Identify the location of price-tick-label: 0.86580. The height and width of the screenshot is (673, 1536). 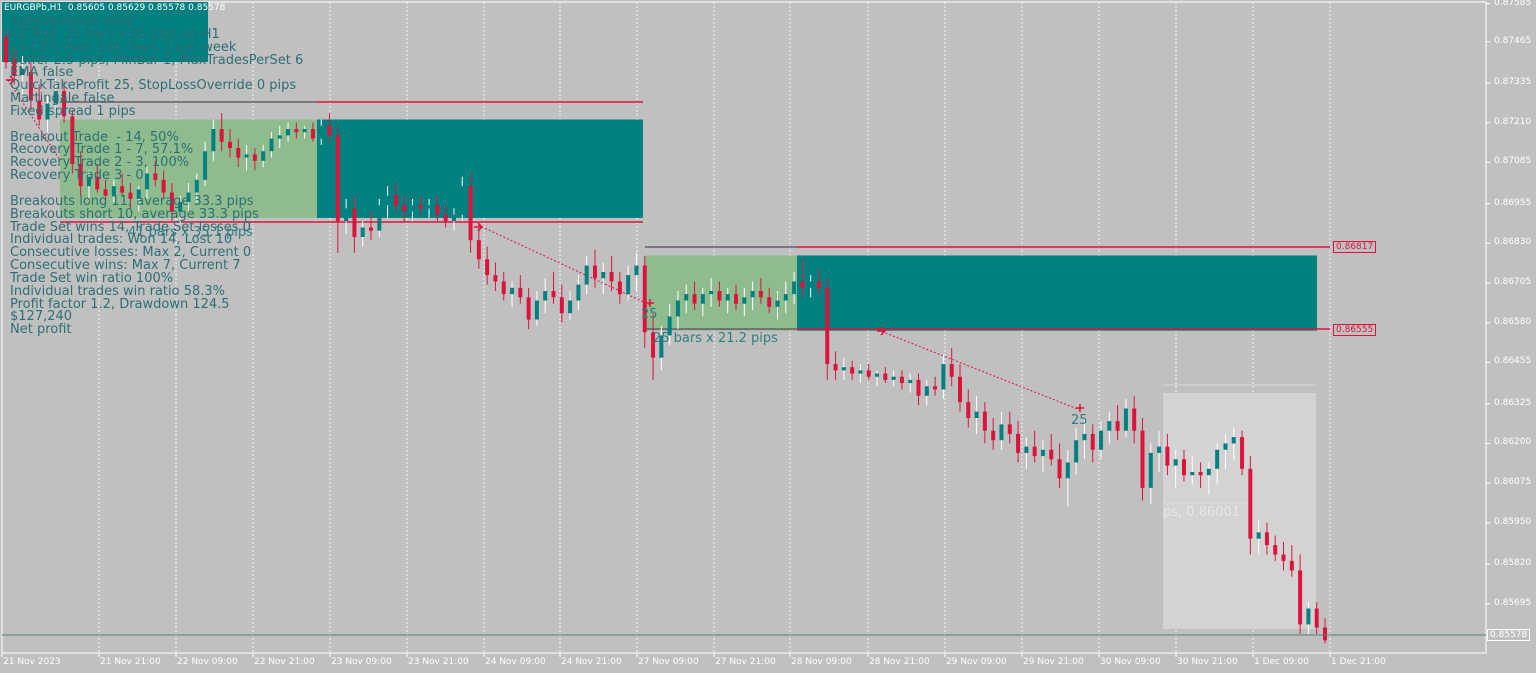
(1513, 321).